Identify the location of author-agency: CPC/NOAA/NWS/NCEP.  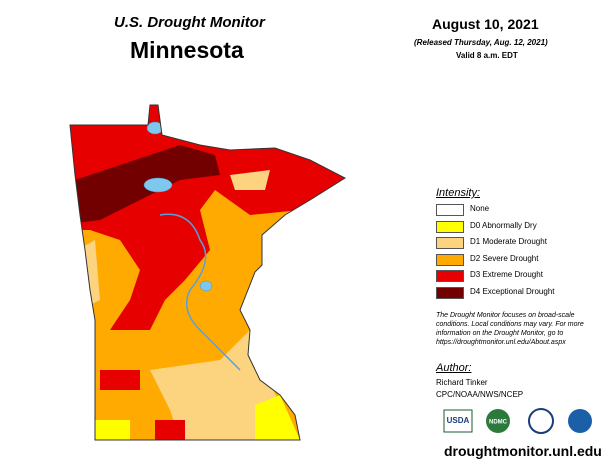
(480, 394).